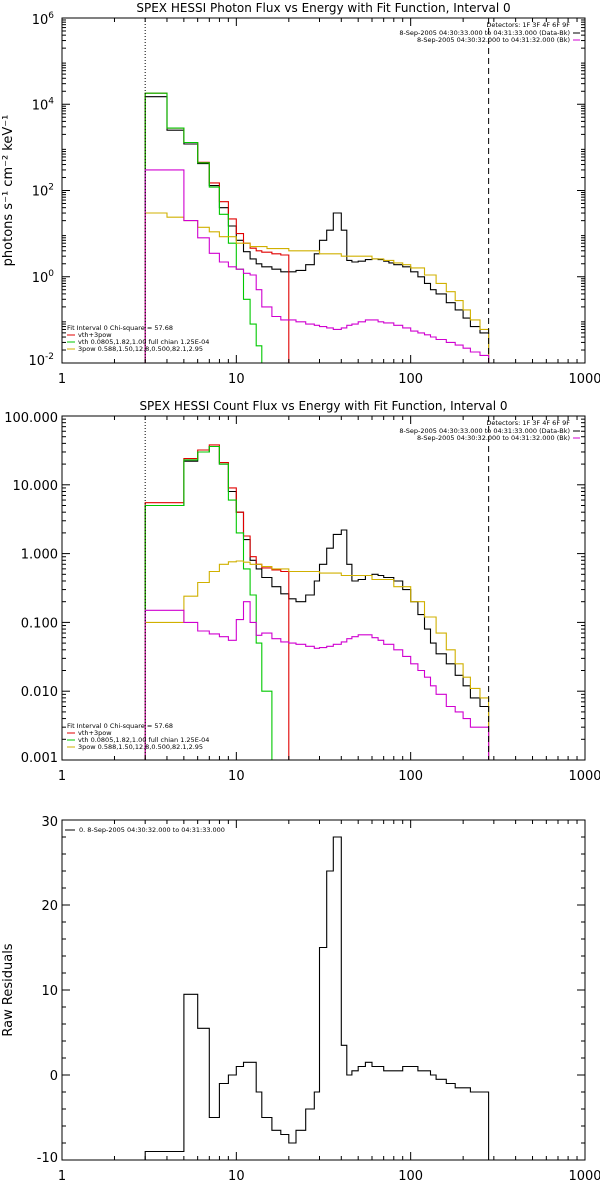  Describe the element at coordinates (36, 486) in the screenshot. I see `y-tick-label: 10.000` at that location.